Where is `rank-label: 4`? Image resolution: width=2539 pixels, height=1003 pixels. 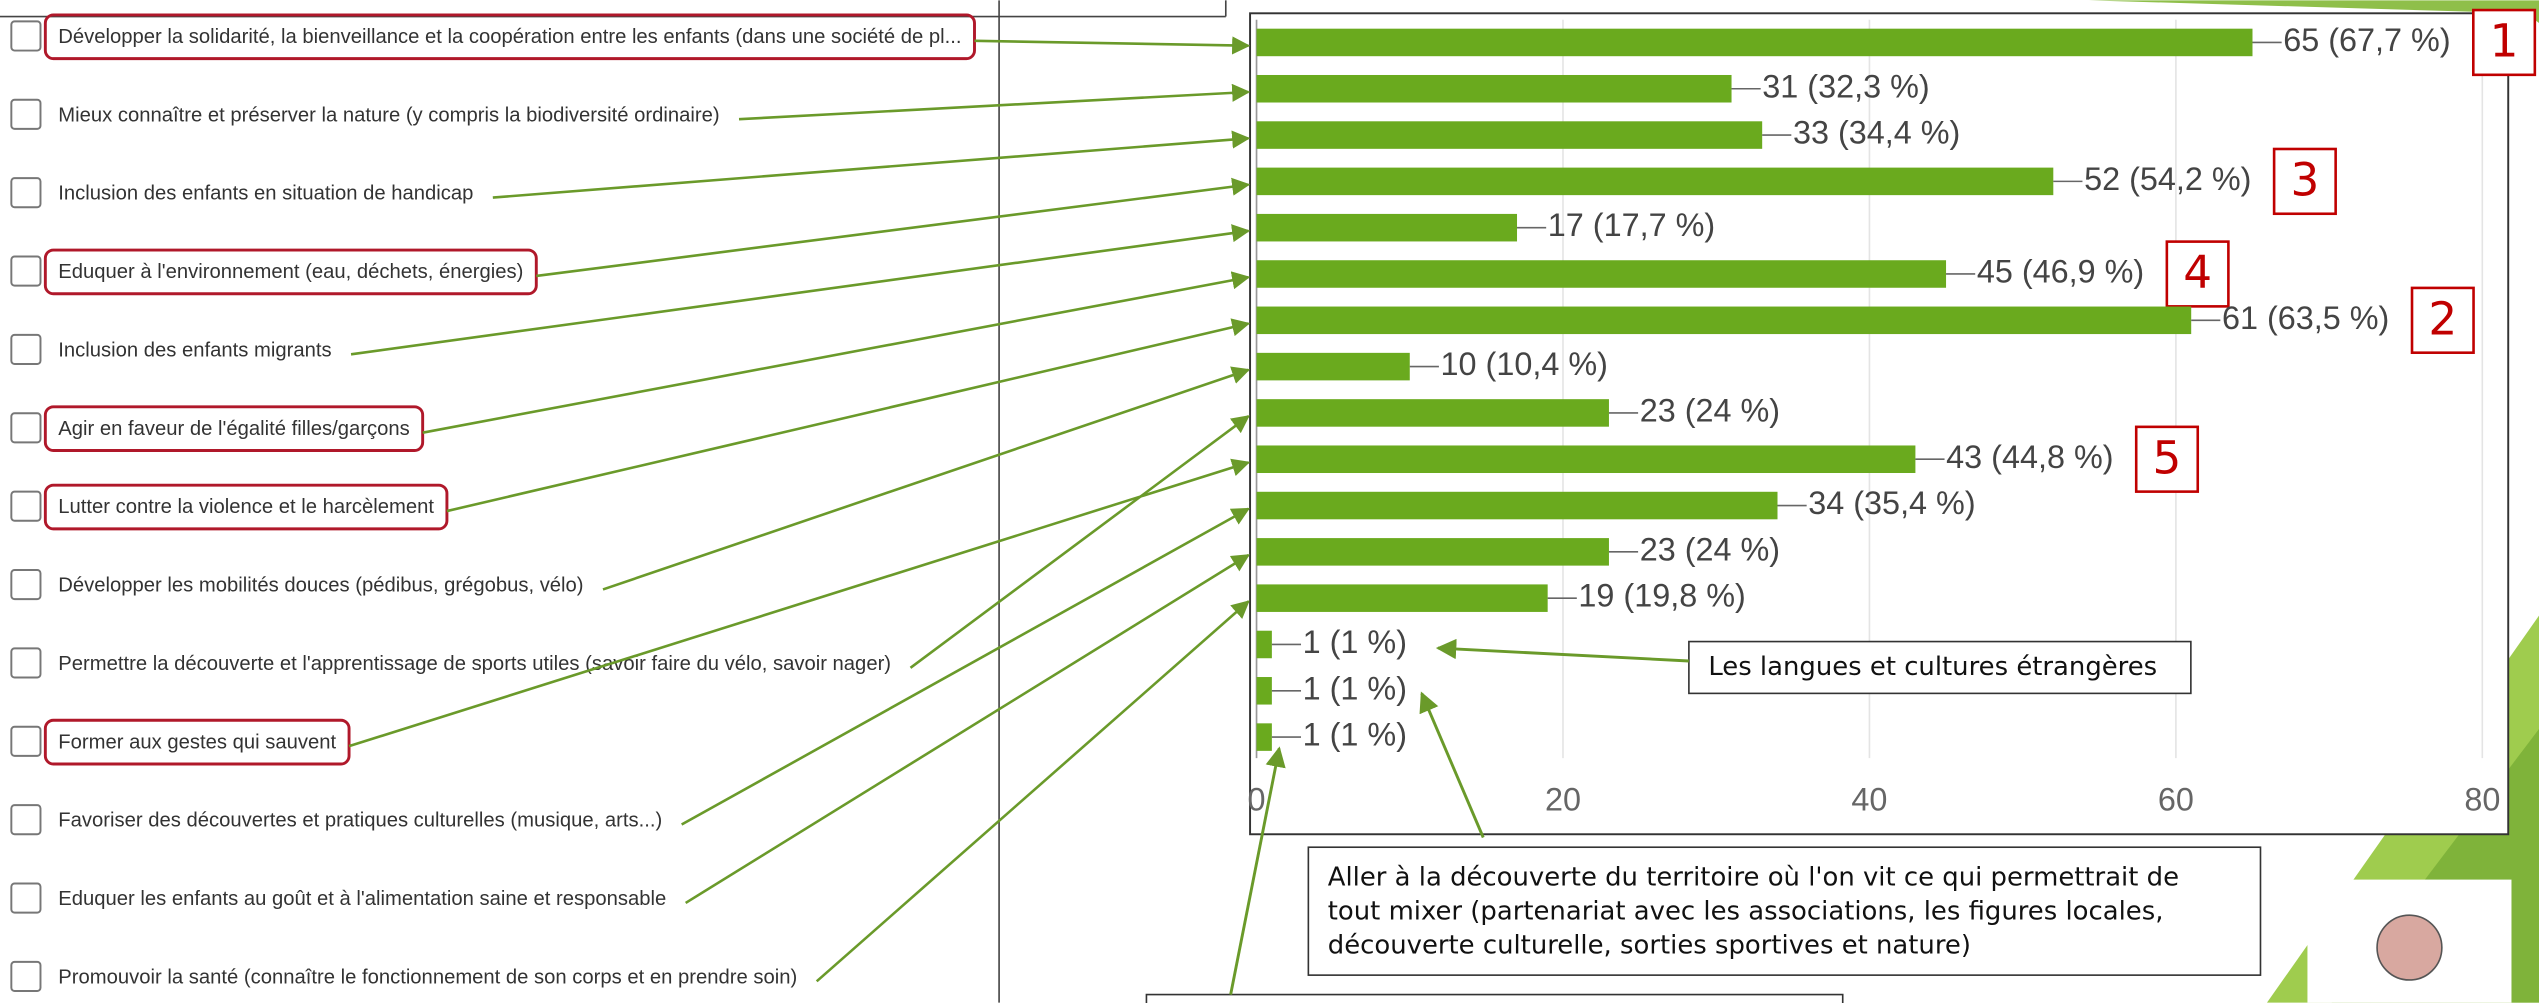 rank-label: 4 is located at coordinates (2197, 272).